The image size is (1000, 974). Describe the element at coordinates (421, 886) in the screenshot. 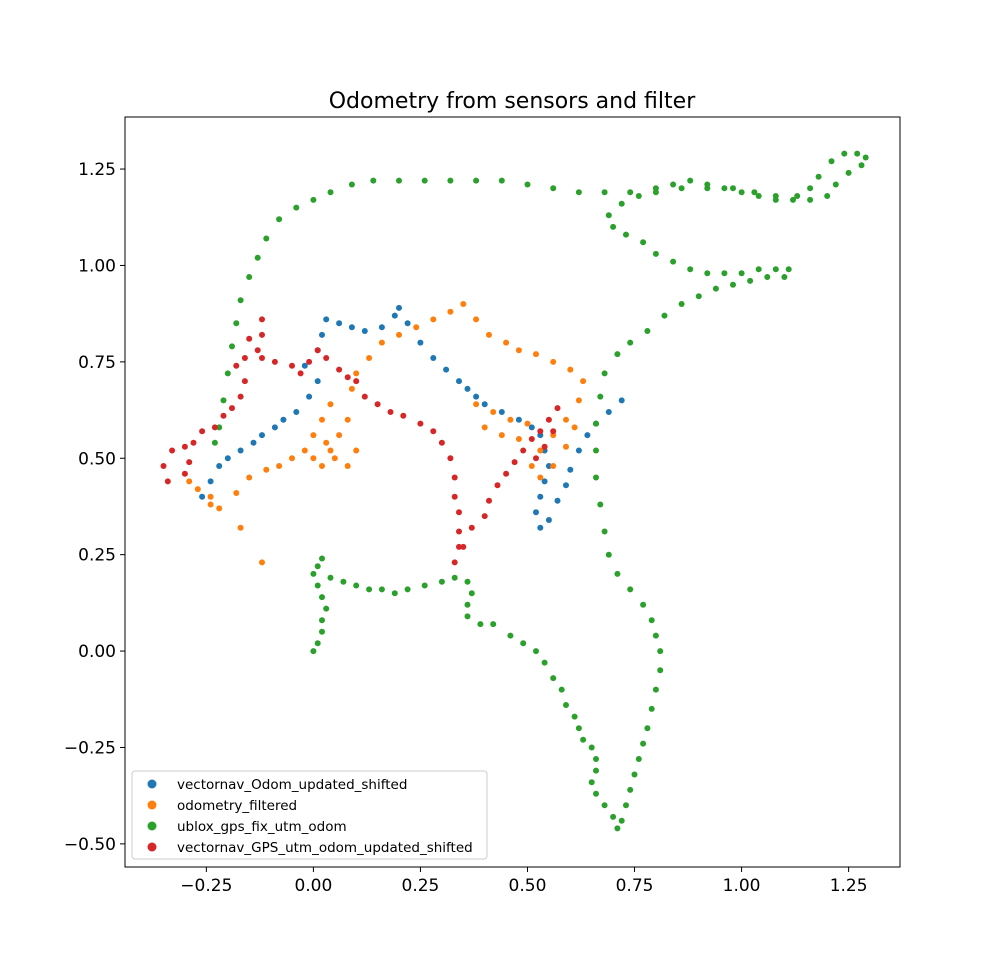

I see `x-tick-label: 0.25` at that location.